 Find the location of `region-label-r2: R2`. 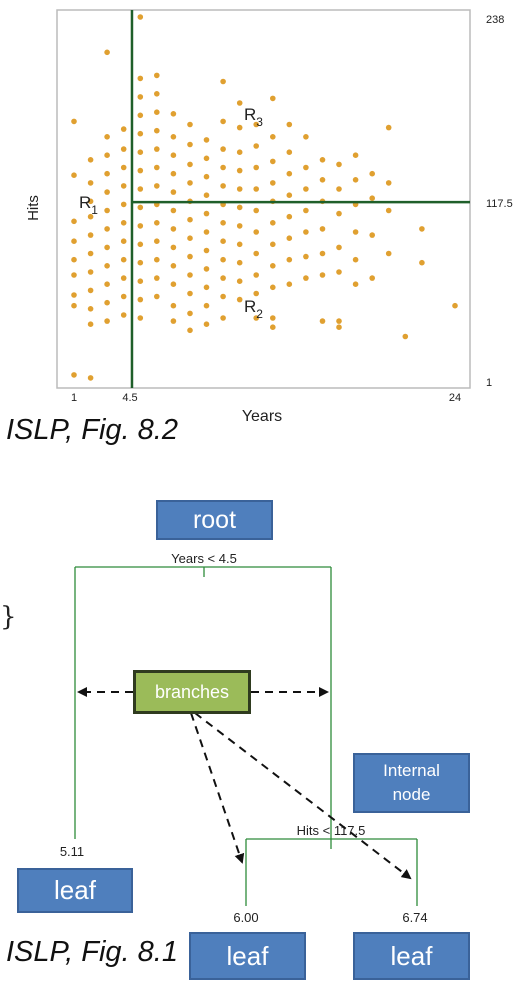

region-label-r2: R2 is located at coordinates (253, 309).